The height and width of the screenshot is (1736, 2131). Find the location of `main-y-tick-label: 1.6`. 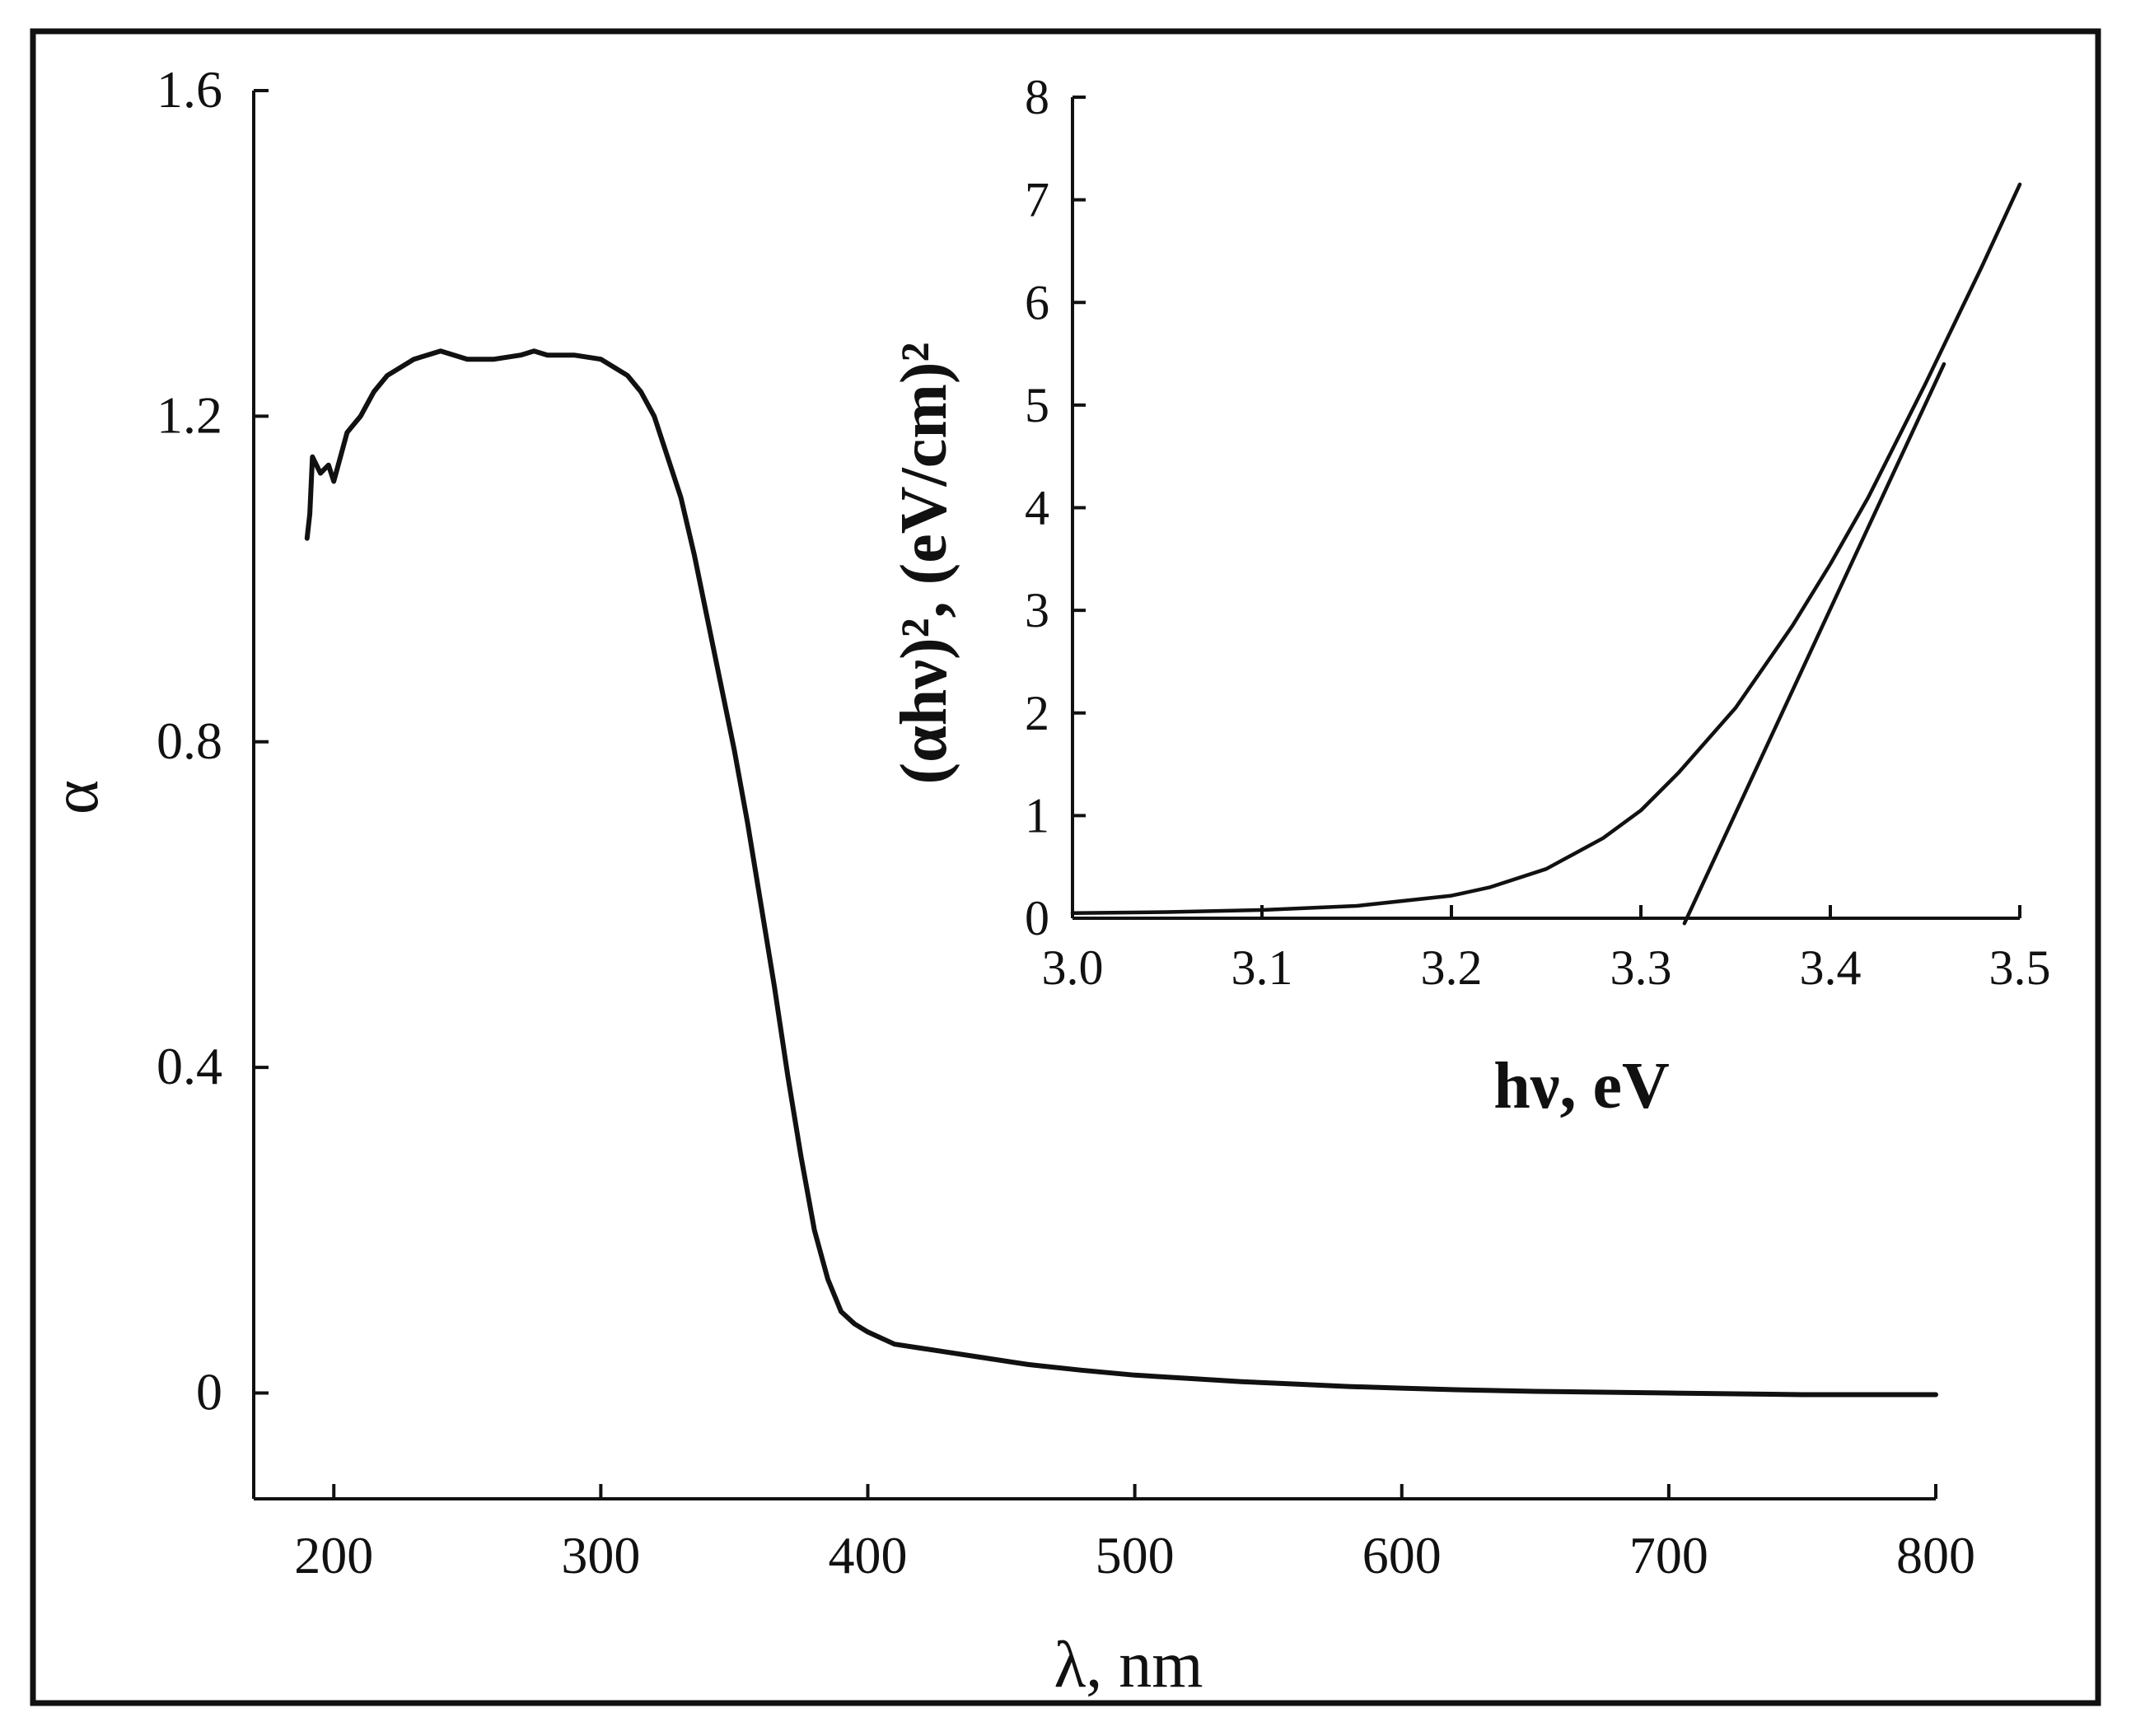

main-y-tick-label: 1.6 is located at coordinates (189, 89).